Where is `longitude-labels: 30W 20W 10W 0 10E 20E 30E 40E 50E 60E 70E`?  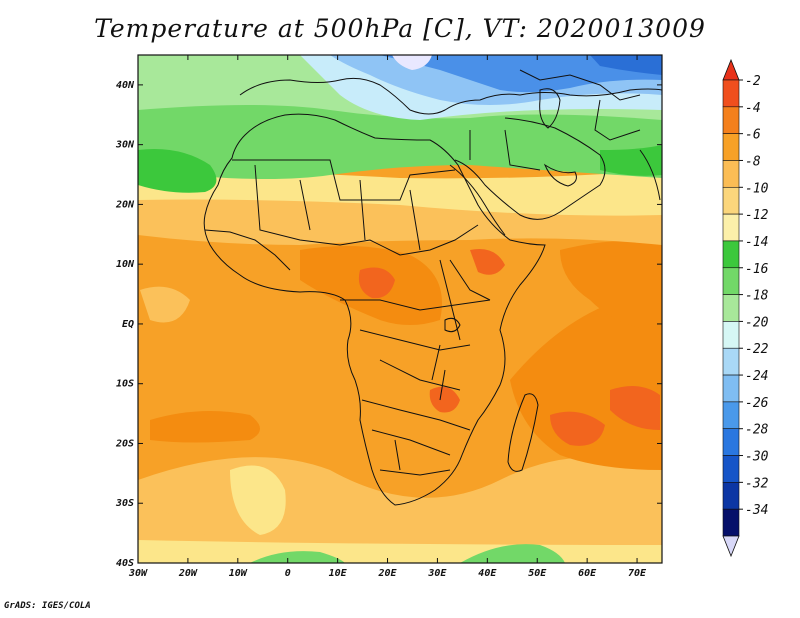 longitude-labels: 30W 20W 10W 0 10E 20E 30E 40E 50E 60E 70E is located at coordinates (387, 573).